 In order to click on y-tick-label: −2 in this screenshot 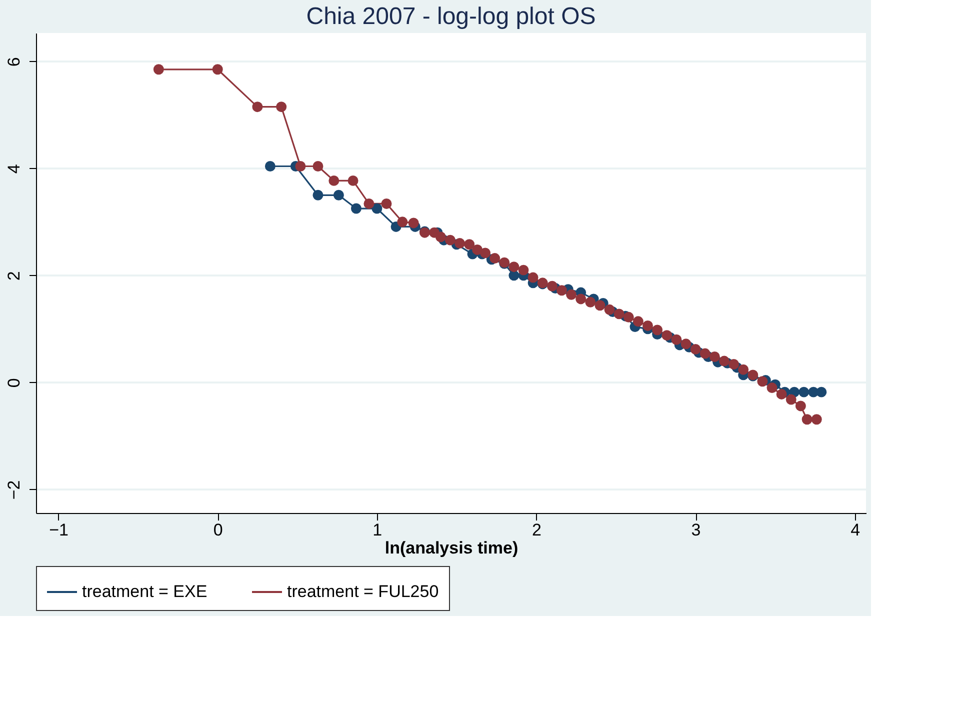, I will do `click(14, 490)`.